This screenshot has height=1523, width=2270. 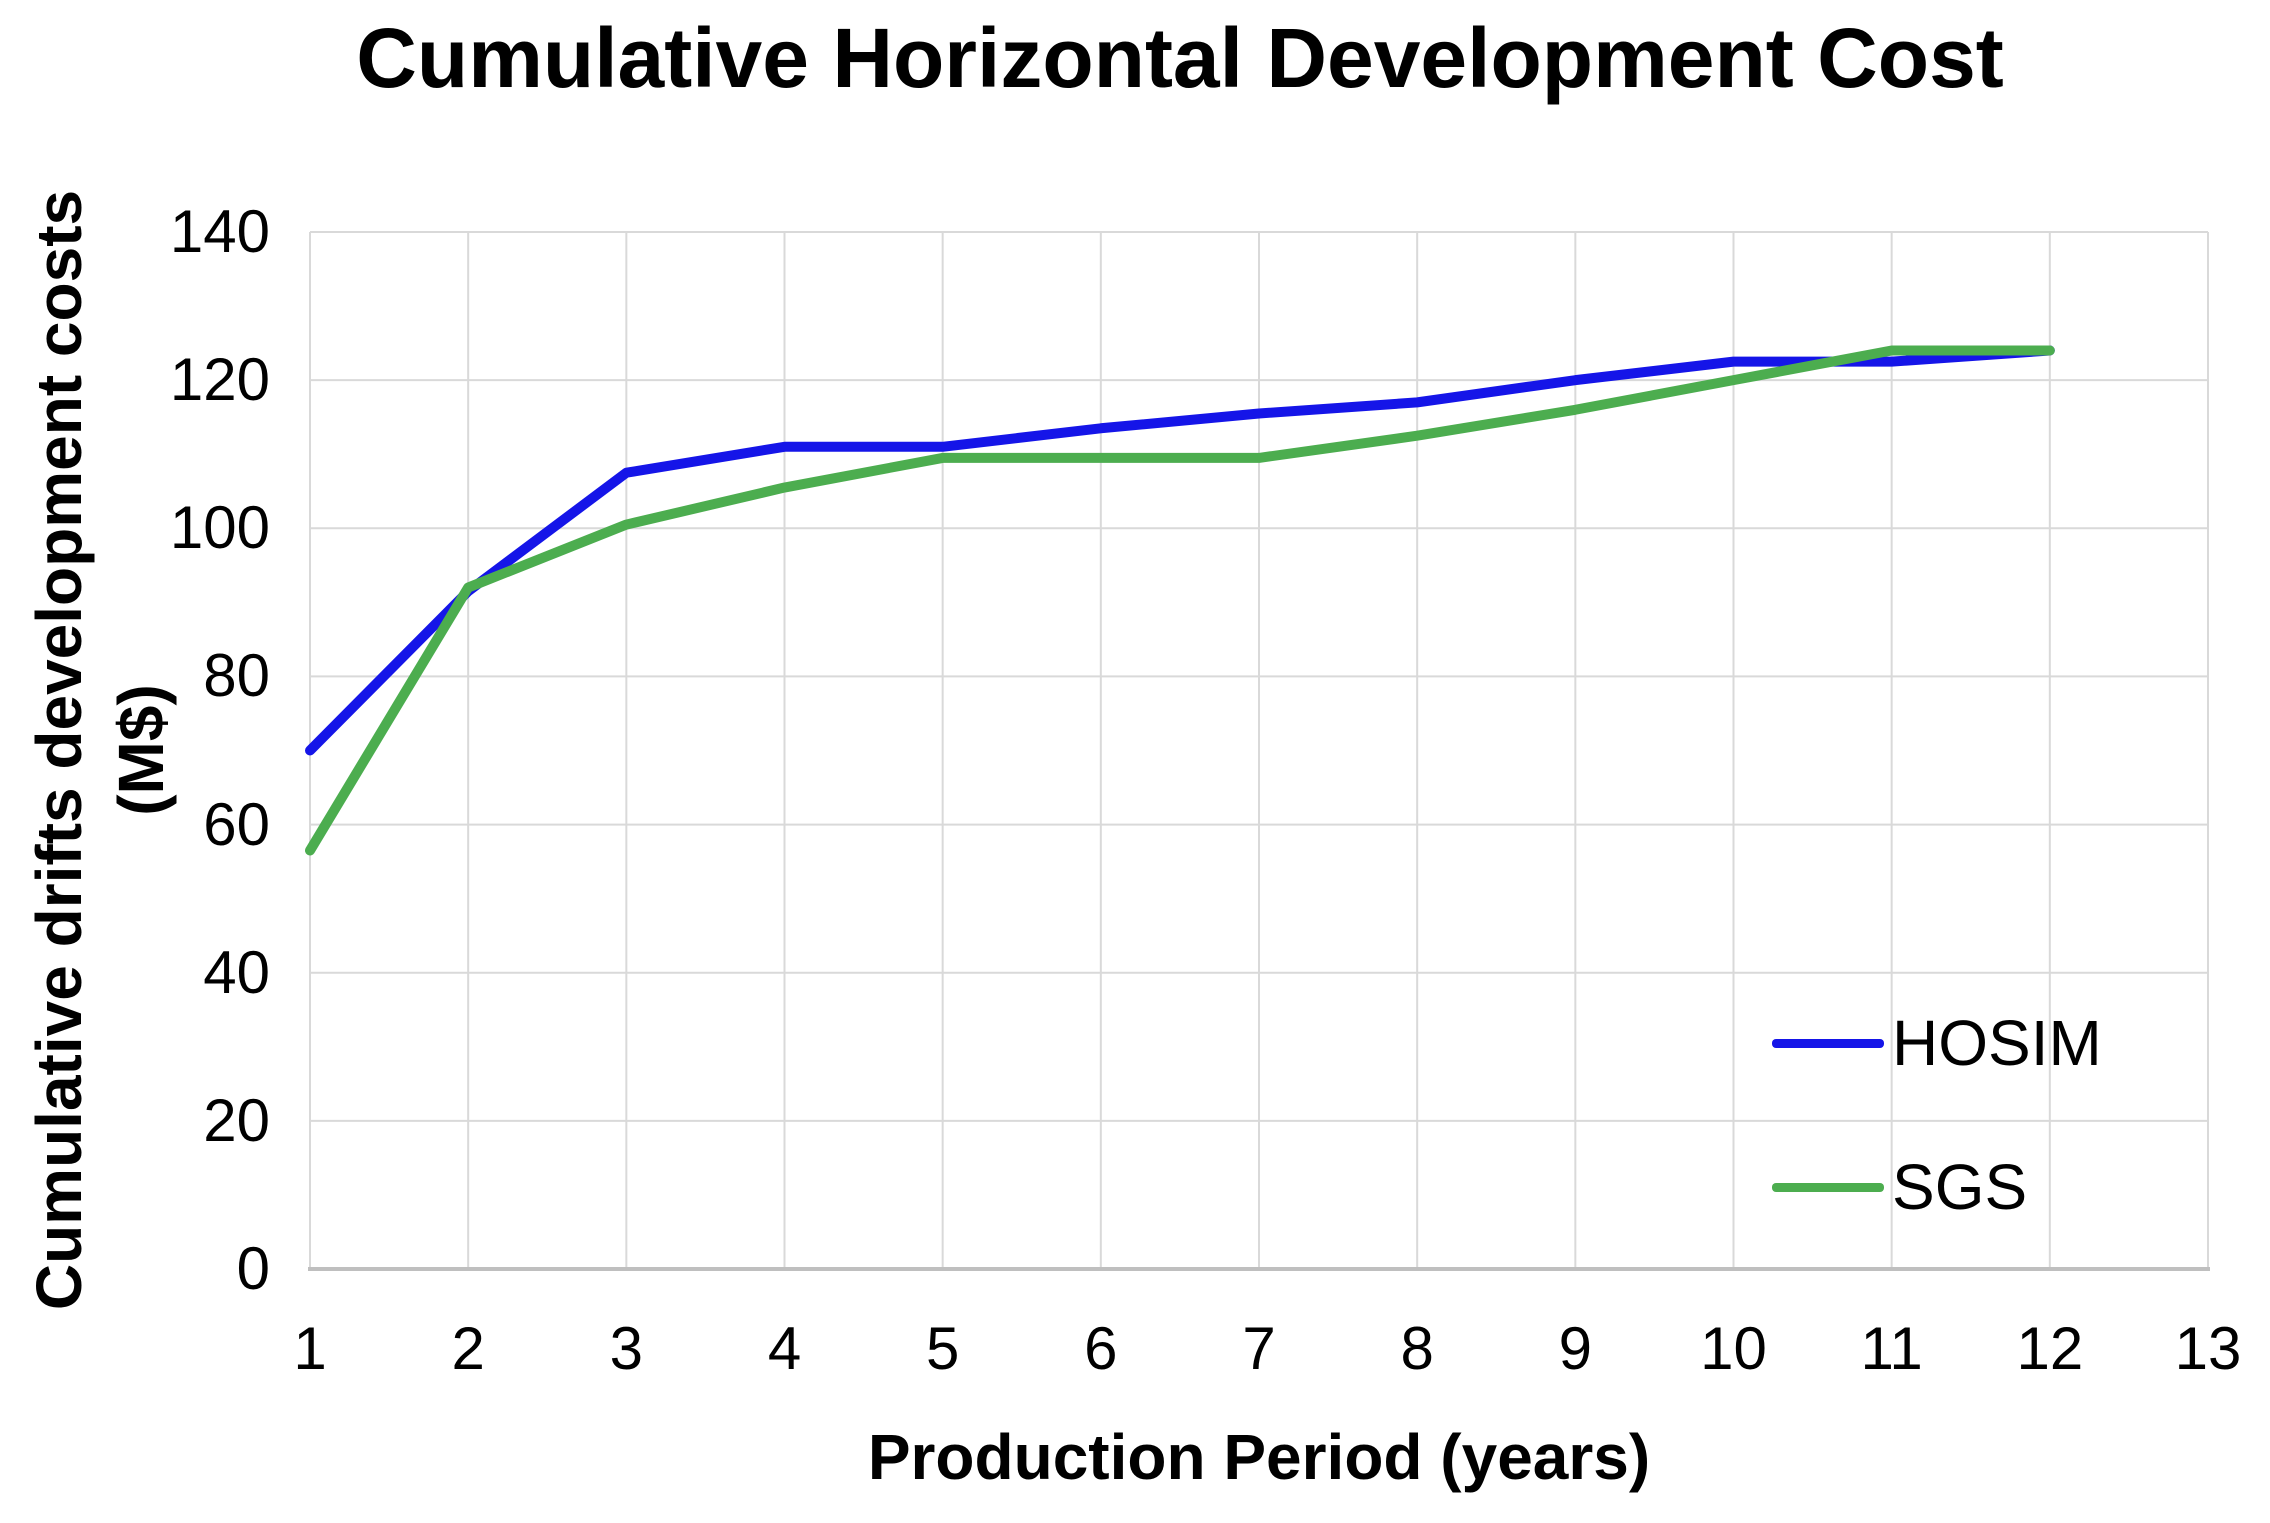 I want to click on x-tick-label: 11, so click(x=1891, y=1348).